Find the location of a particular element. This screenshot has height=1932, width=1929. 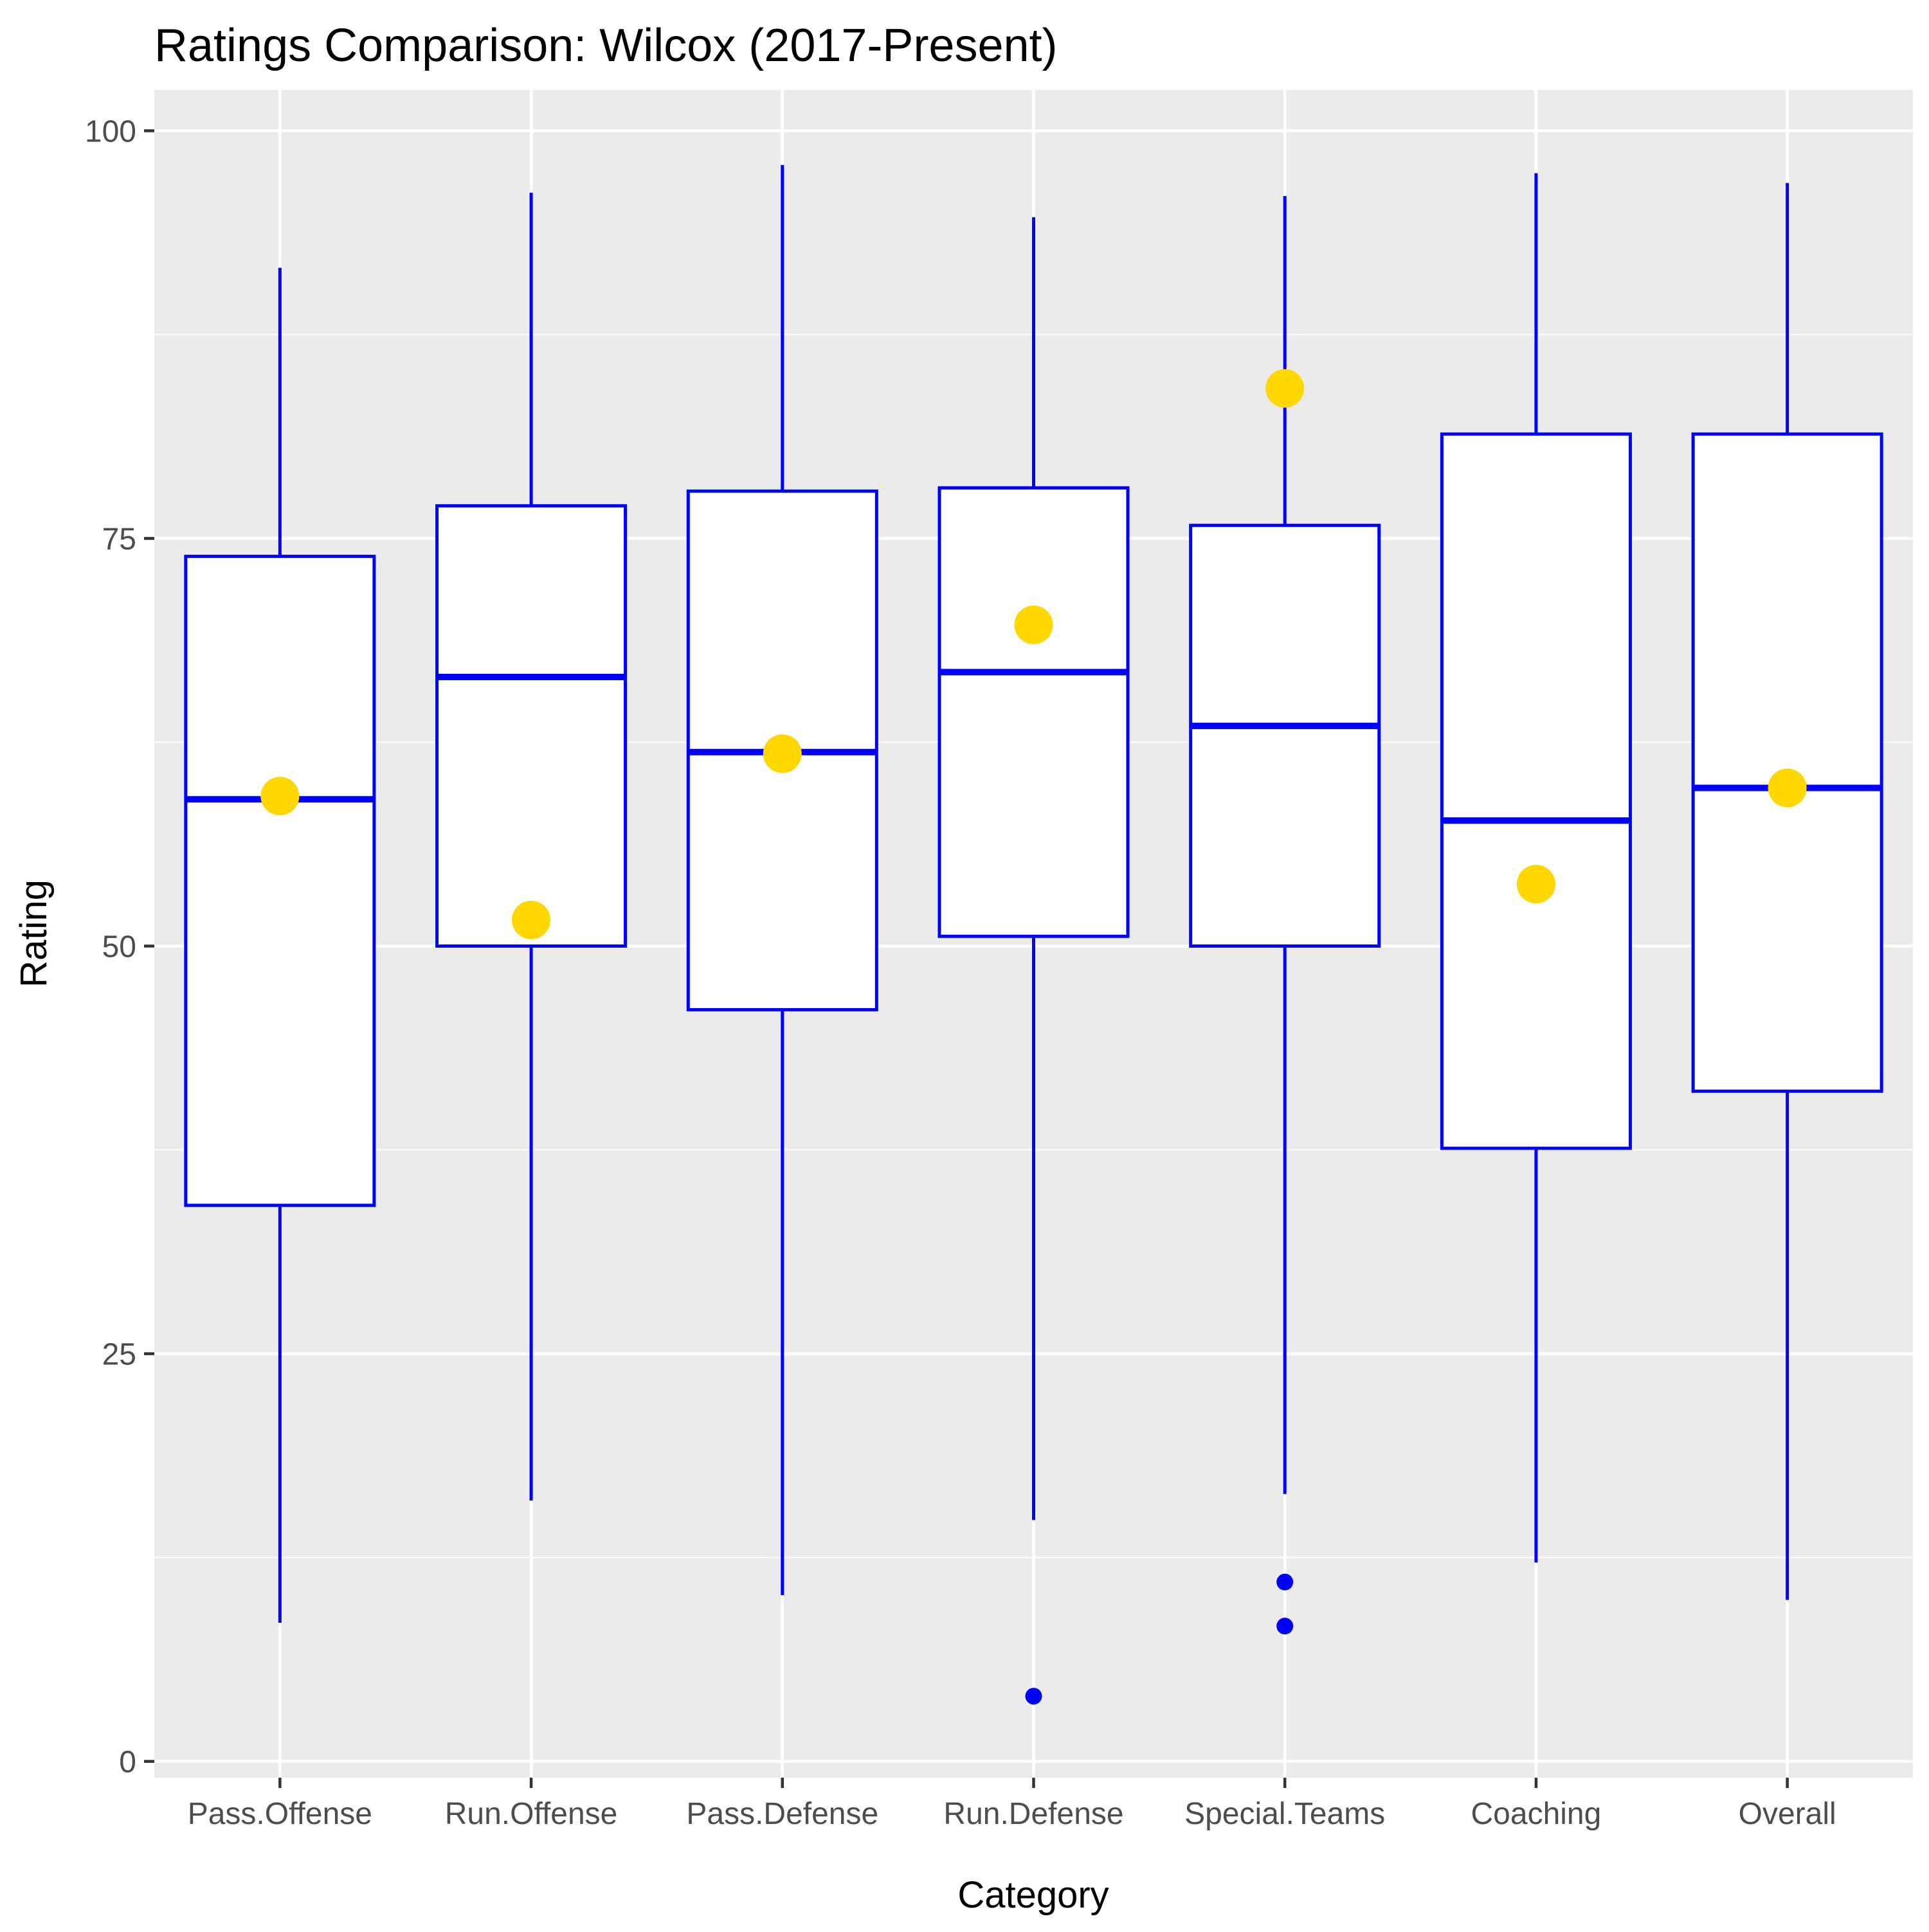

y-tick-label: 0 is located at coordinates (127, 1763).